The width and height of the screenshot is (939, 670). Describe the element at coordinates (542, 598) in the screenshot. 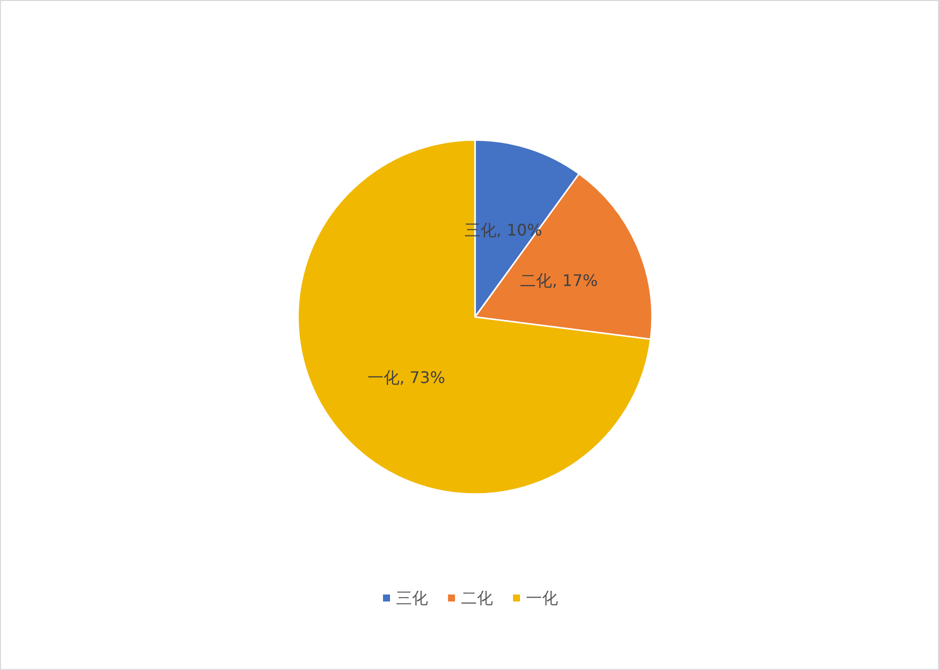

I see `legend-label: 一化` at that location.